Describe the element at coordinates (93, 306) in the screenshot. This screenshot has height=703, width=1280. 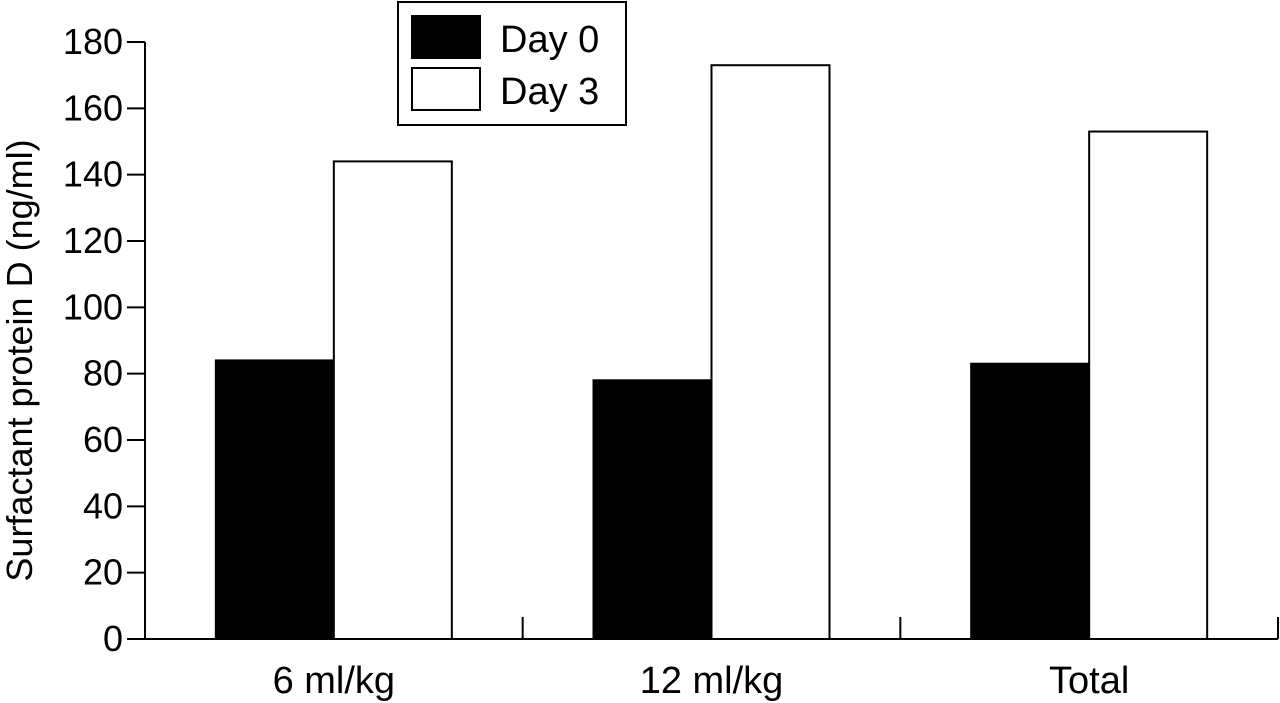
I see `y-tick-label: 100` at that location.